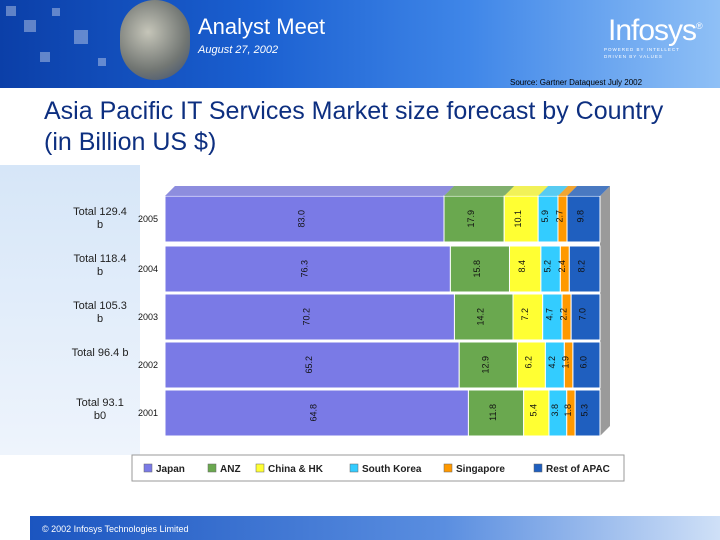  What do you see at coordinates (392, 469) in the screenshot?
I see `legend-label-south-korea: South Korea` at bounding box center [392, 469].